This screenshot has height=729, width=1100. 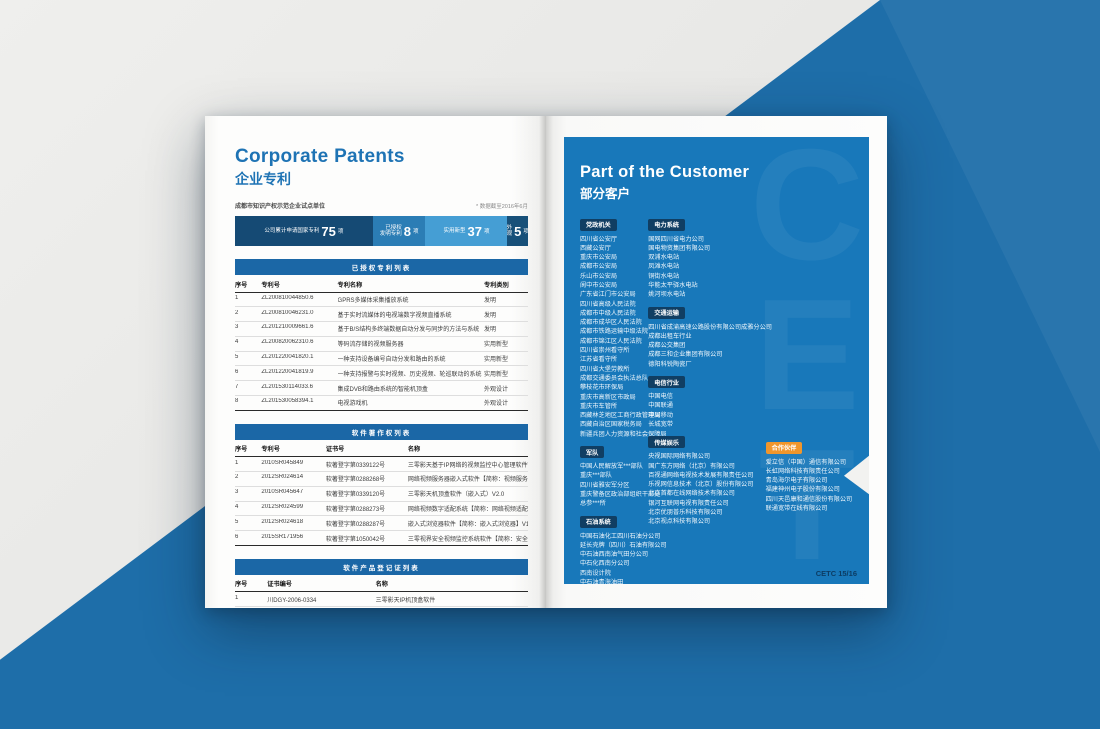 I want to click on customer-item: 重庆***部队, so click(x=596, y=476).